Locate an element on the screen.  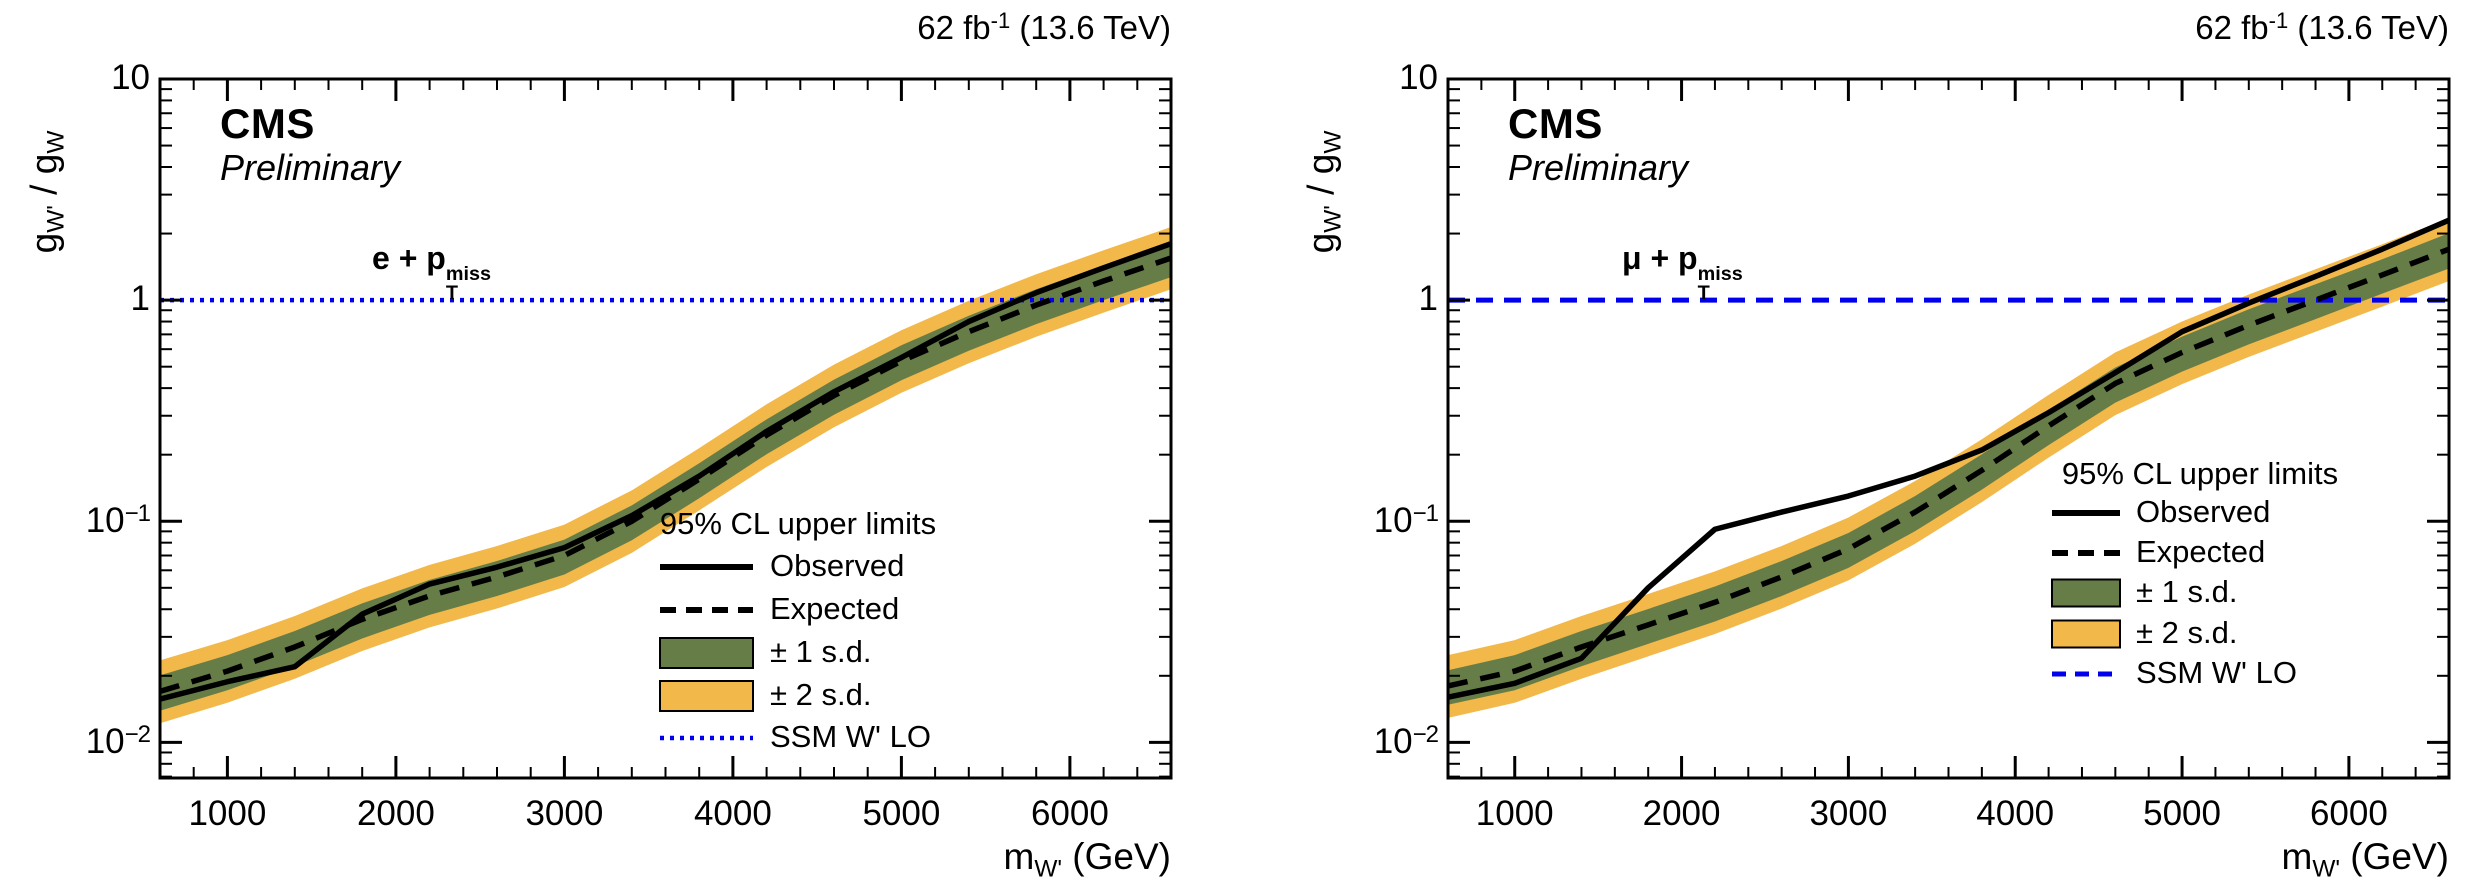
channel-label-muon: μ + p miss T is located at coordinates (1682, 271).